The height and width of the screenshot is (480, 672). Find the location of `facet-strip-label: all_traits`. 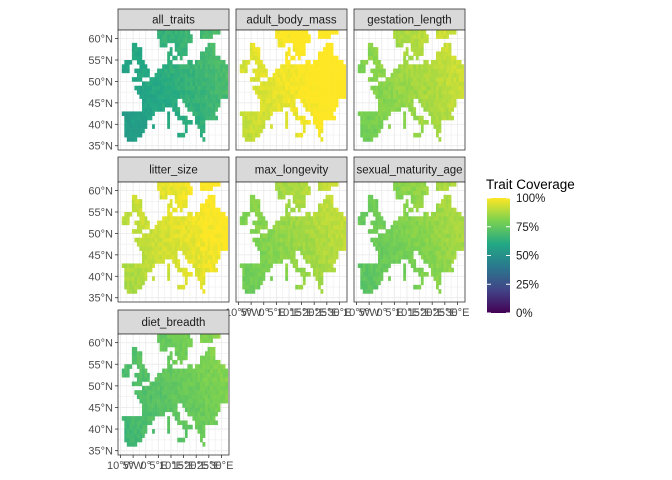

facet-strip-label: all_traits is located at coordinates (173, 21).